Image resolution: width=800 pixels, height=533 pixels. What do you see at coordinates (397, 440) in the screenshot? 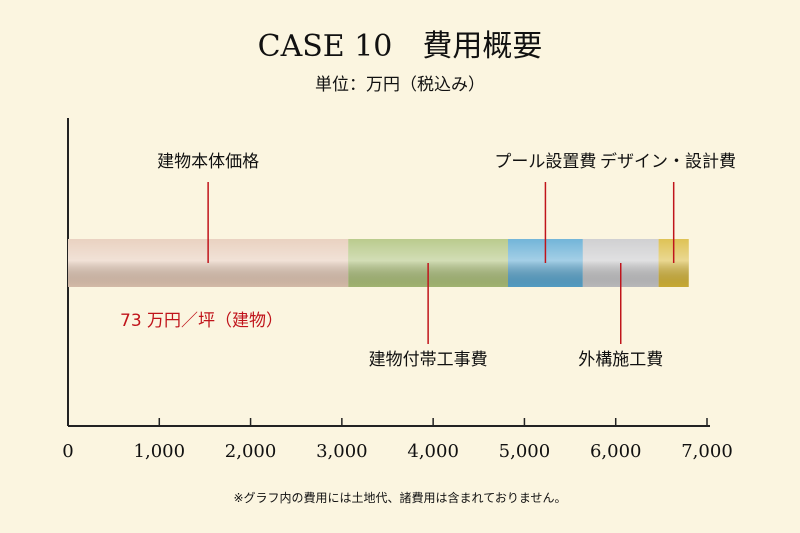
I see `x-axis-ticks: 0 1,000 2,000 3,000 4,000 5,000 6,000 7,000` at bounding box center [397, 440].